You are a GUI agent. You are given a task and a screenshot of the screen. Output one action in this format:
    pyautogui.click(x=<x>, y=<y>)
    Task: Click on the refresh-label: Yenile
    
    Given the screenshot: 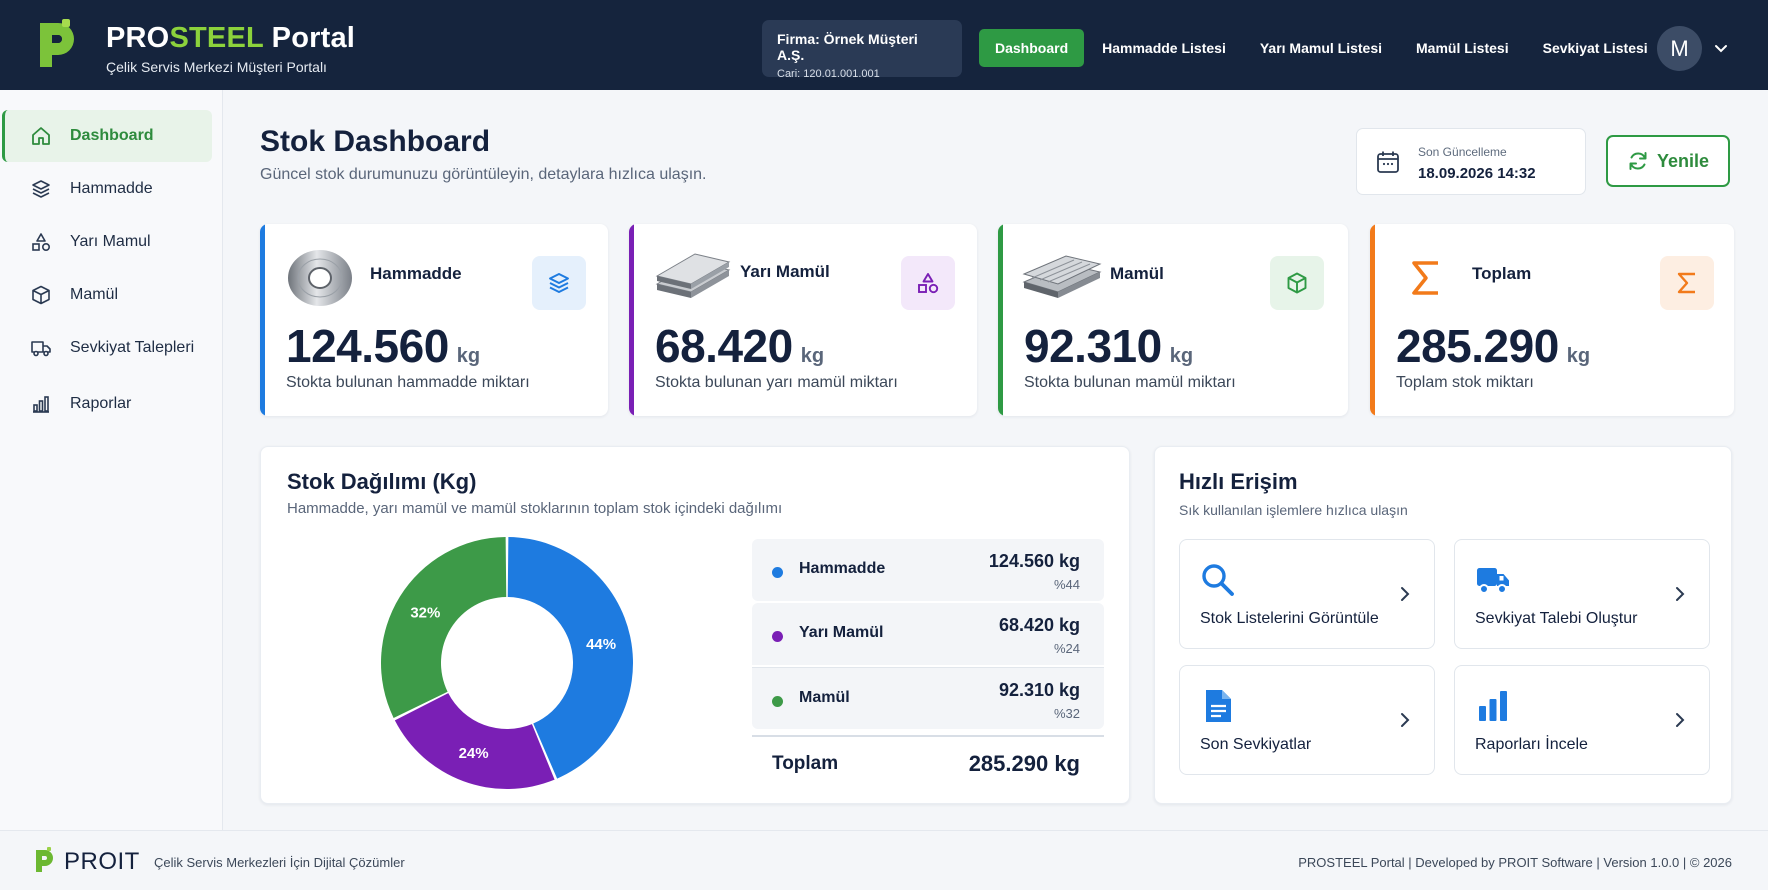 What is the action you would take?
    pyautogui.click(x=1683, y=160)
    